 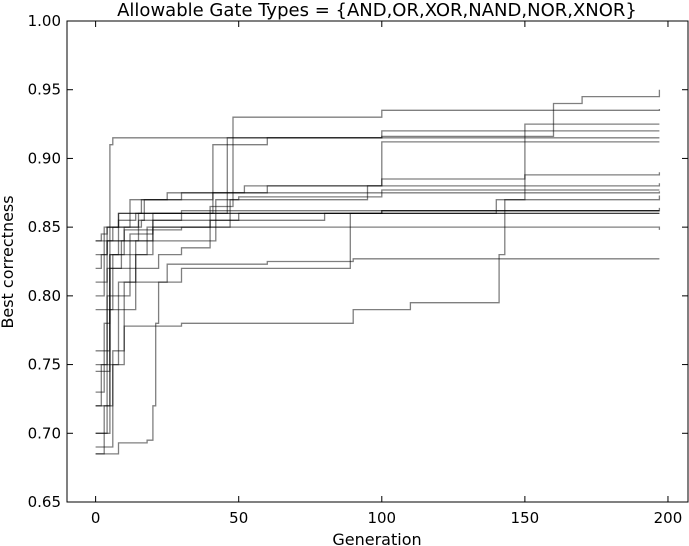 What do you see at coordinates (44, 296) in the screenshot?
I see `y-tick-label: 0.80` at bounding box center [44, 296].